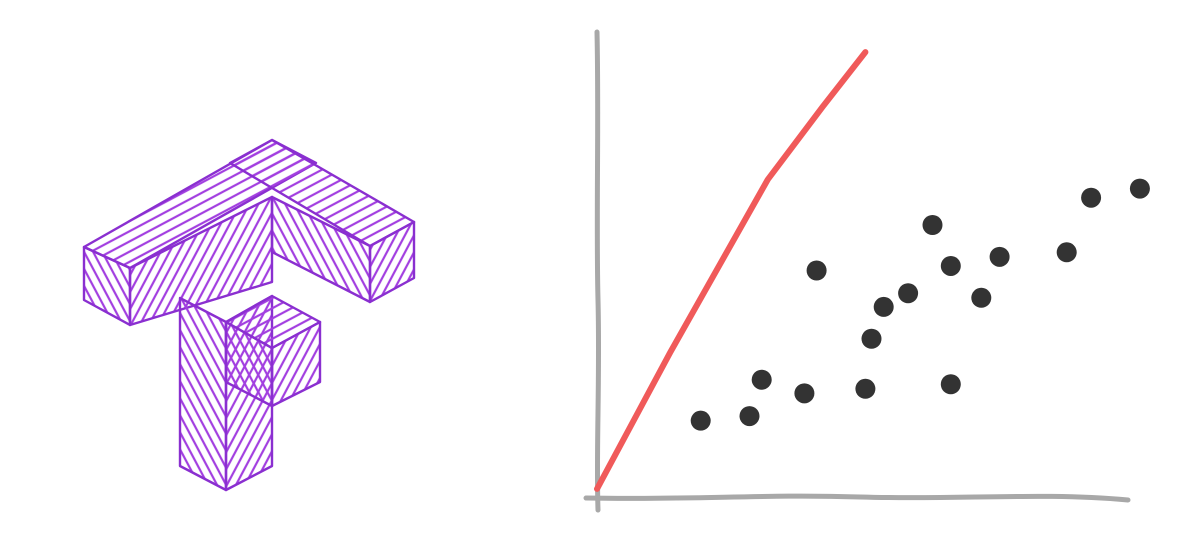 The height and width of the screenshot is (542, 1200). I want to click on y-axis-line, so click(598, 271).